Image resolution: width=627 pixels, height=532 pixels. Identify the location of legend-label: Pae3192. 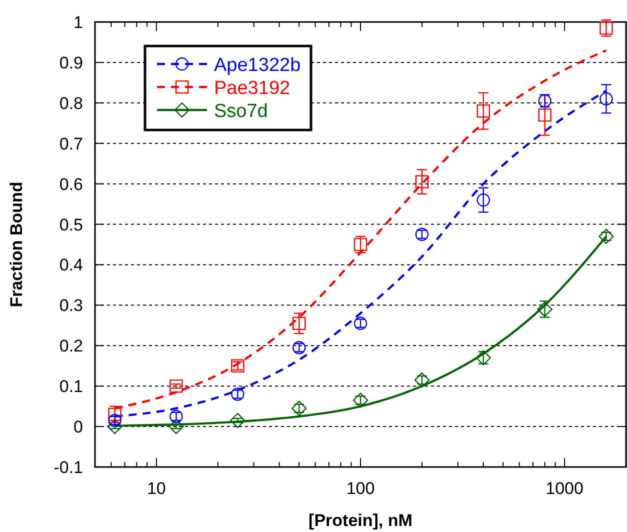
(252, 88).